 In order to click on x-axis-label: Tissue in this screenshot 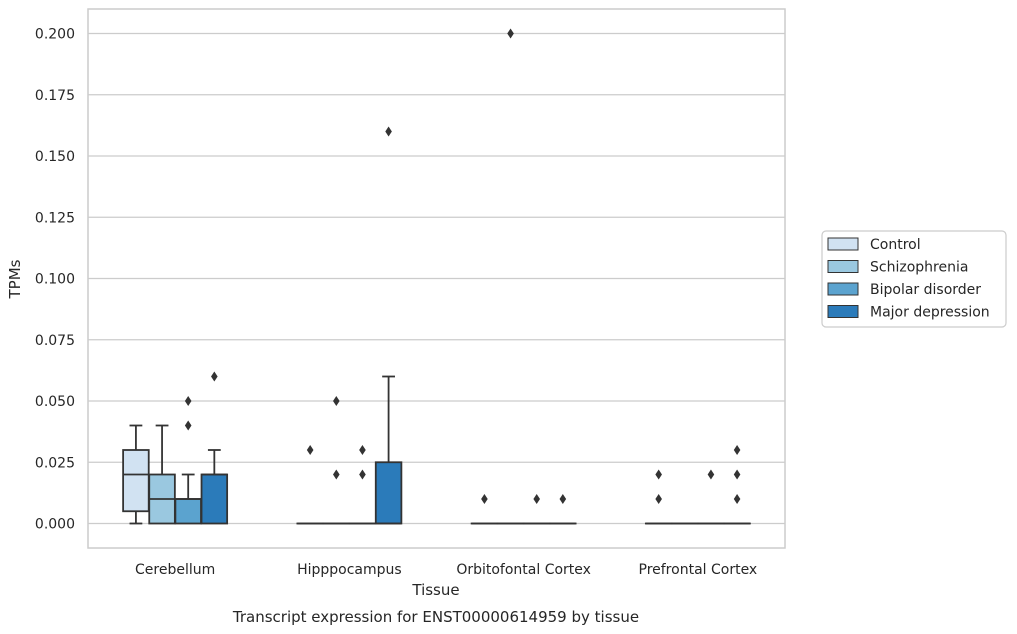, I will do `click(435, 590)`.